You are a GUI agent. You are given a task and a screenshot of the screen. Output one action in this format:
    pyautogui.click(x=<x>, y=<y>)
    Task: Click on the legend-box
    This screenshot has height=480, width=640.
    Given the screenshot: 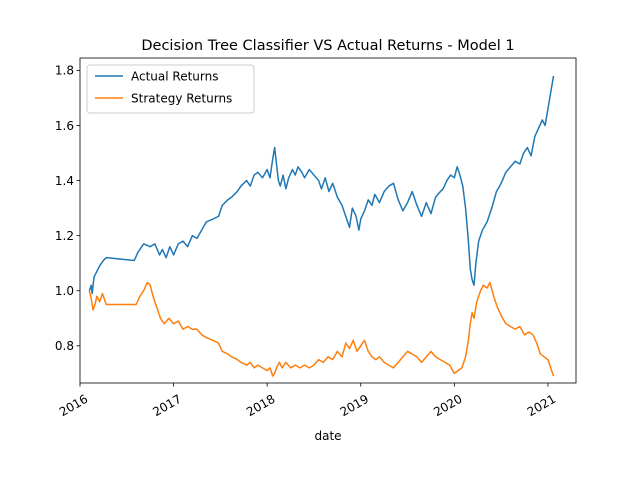 What is the action you would take?
    pyautogui.click(x=170, y=89)
    